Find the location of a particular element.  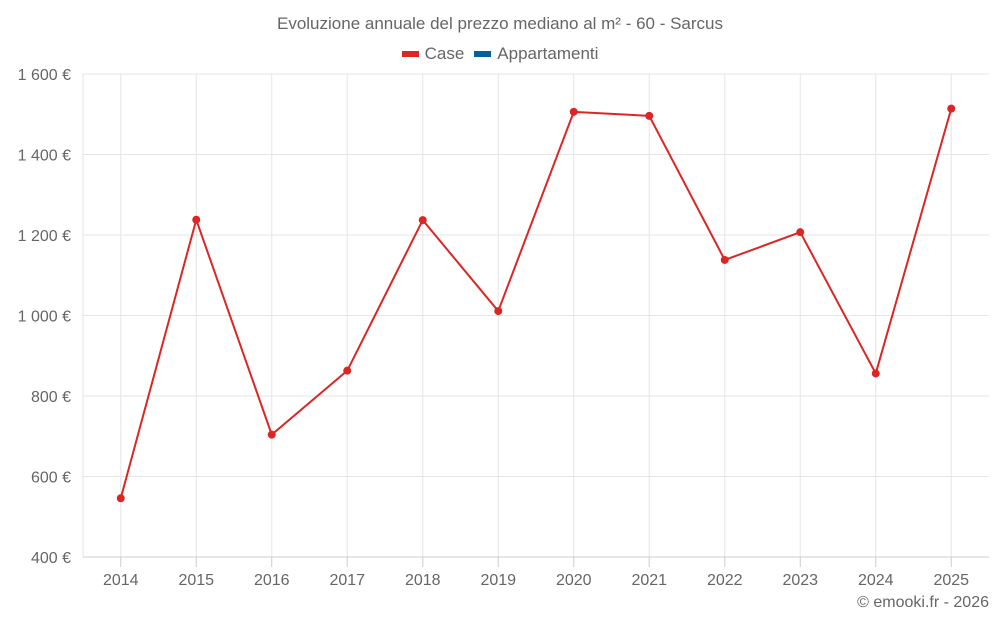

y-tick-label: 600 € is located at coordinates (51, 478).